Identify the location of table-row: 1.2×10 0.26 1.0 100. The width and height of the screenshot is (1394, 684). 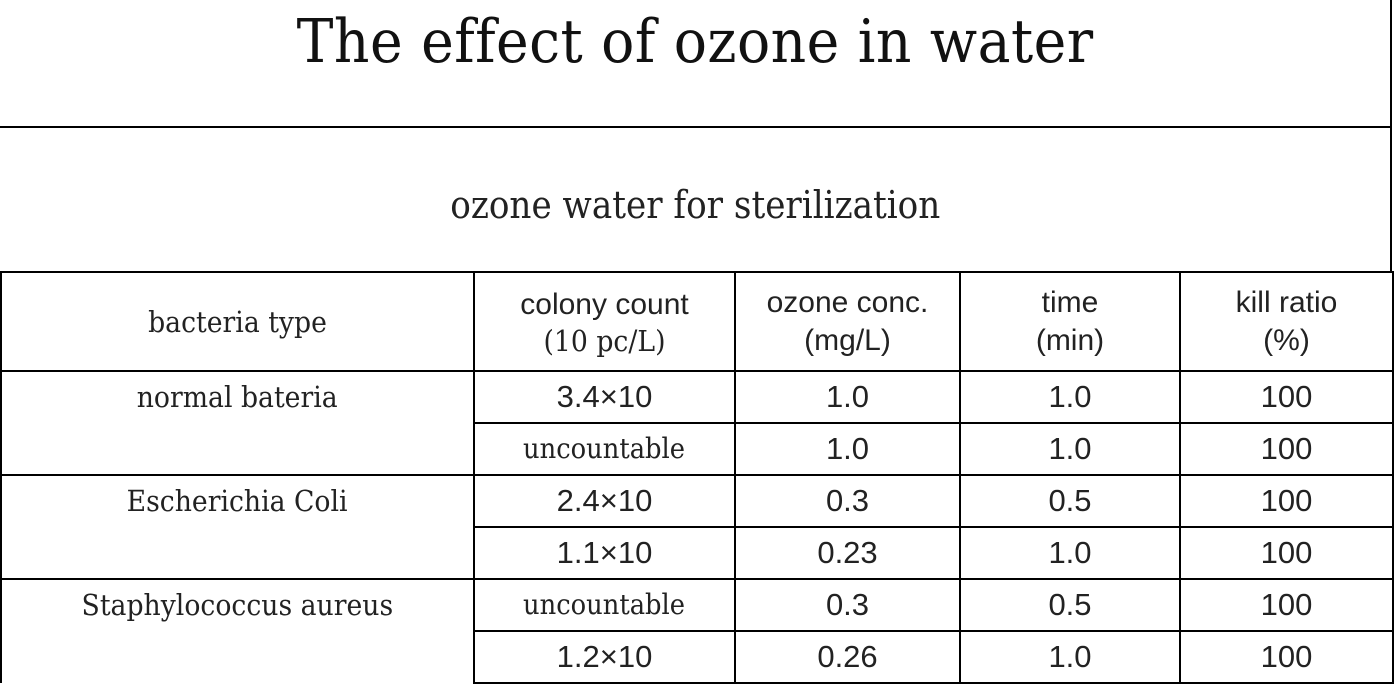
(697, 657).